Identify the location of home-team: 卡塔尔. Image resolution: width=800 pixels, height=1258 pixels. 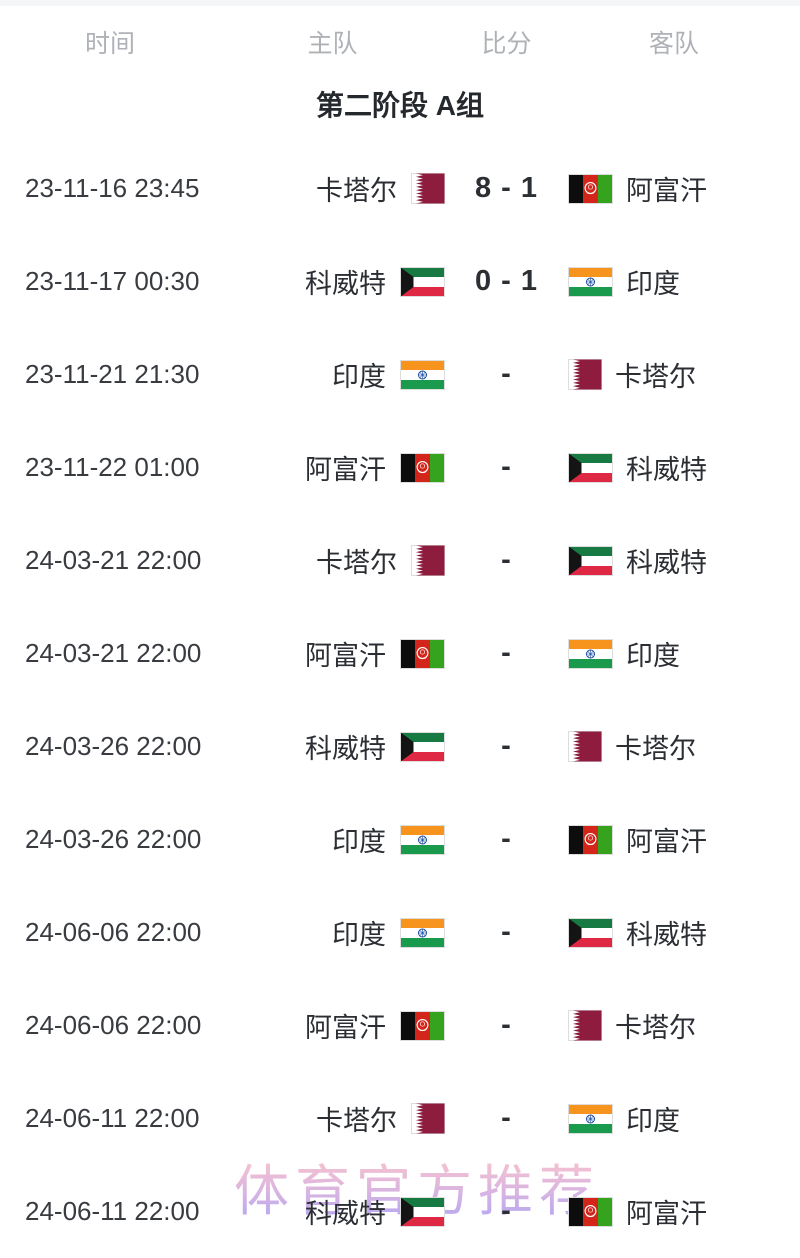
(332, 1118).